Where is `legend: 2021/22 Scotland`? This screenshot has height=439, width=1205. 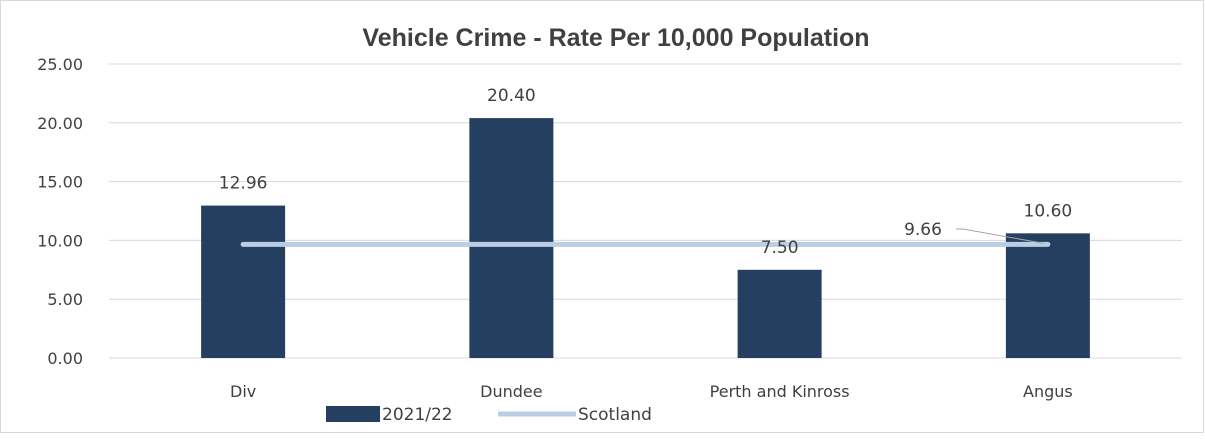
legend: 2021/22 Scotland is located at coordinates (489, 415).